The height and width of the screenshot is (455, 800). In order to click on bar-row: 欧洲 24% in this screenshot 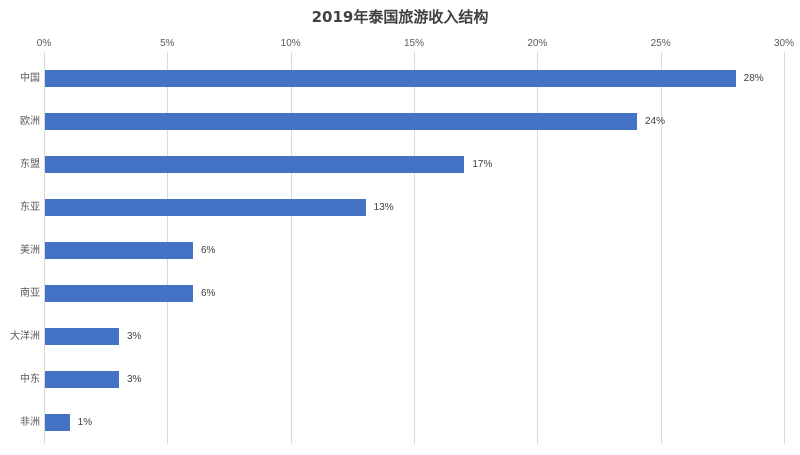, I will do `click(400, 121)`.